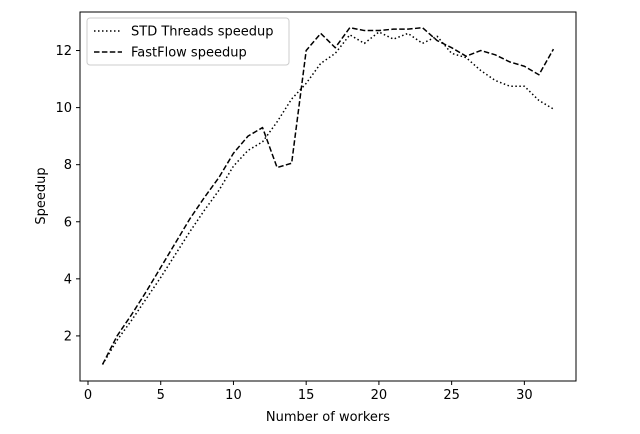  Describe the element at coordinates (63, 108) in the screenshot. I see `y-tick-label: 10` at that location.